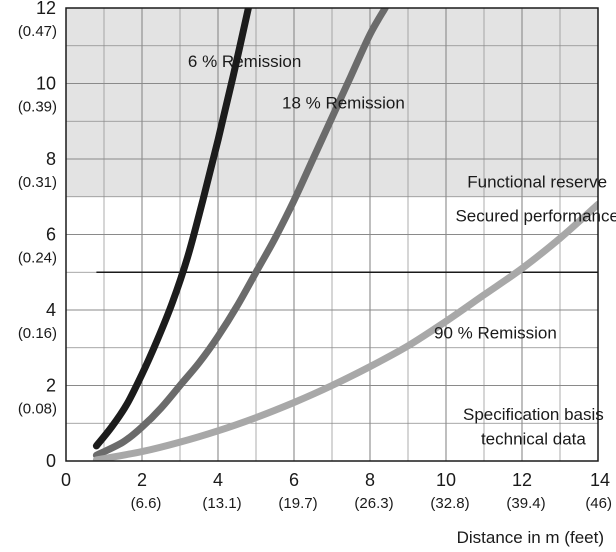 Image resolution: width=616 pixels, height=552 pixels. I want to click on x-tick-label: 0, so click(66, 480).